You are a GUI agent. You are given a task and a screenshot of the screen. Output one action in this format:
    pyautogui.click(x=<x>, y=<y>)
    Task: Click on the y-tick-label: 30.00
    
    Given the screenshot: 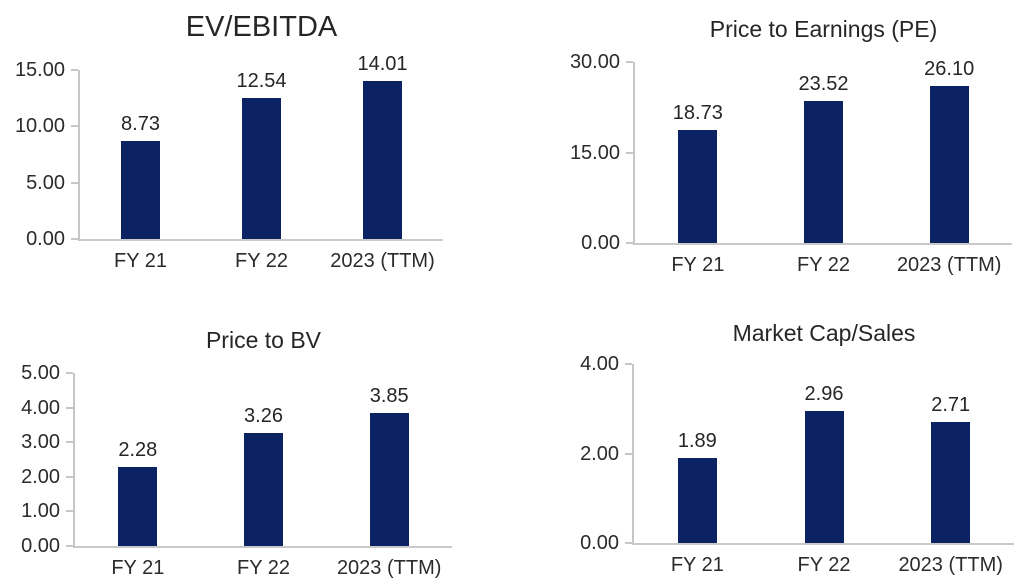 What is the action you would take?
    pyautogui.click(x=594, y=62)
    